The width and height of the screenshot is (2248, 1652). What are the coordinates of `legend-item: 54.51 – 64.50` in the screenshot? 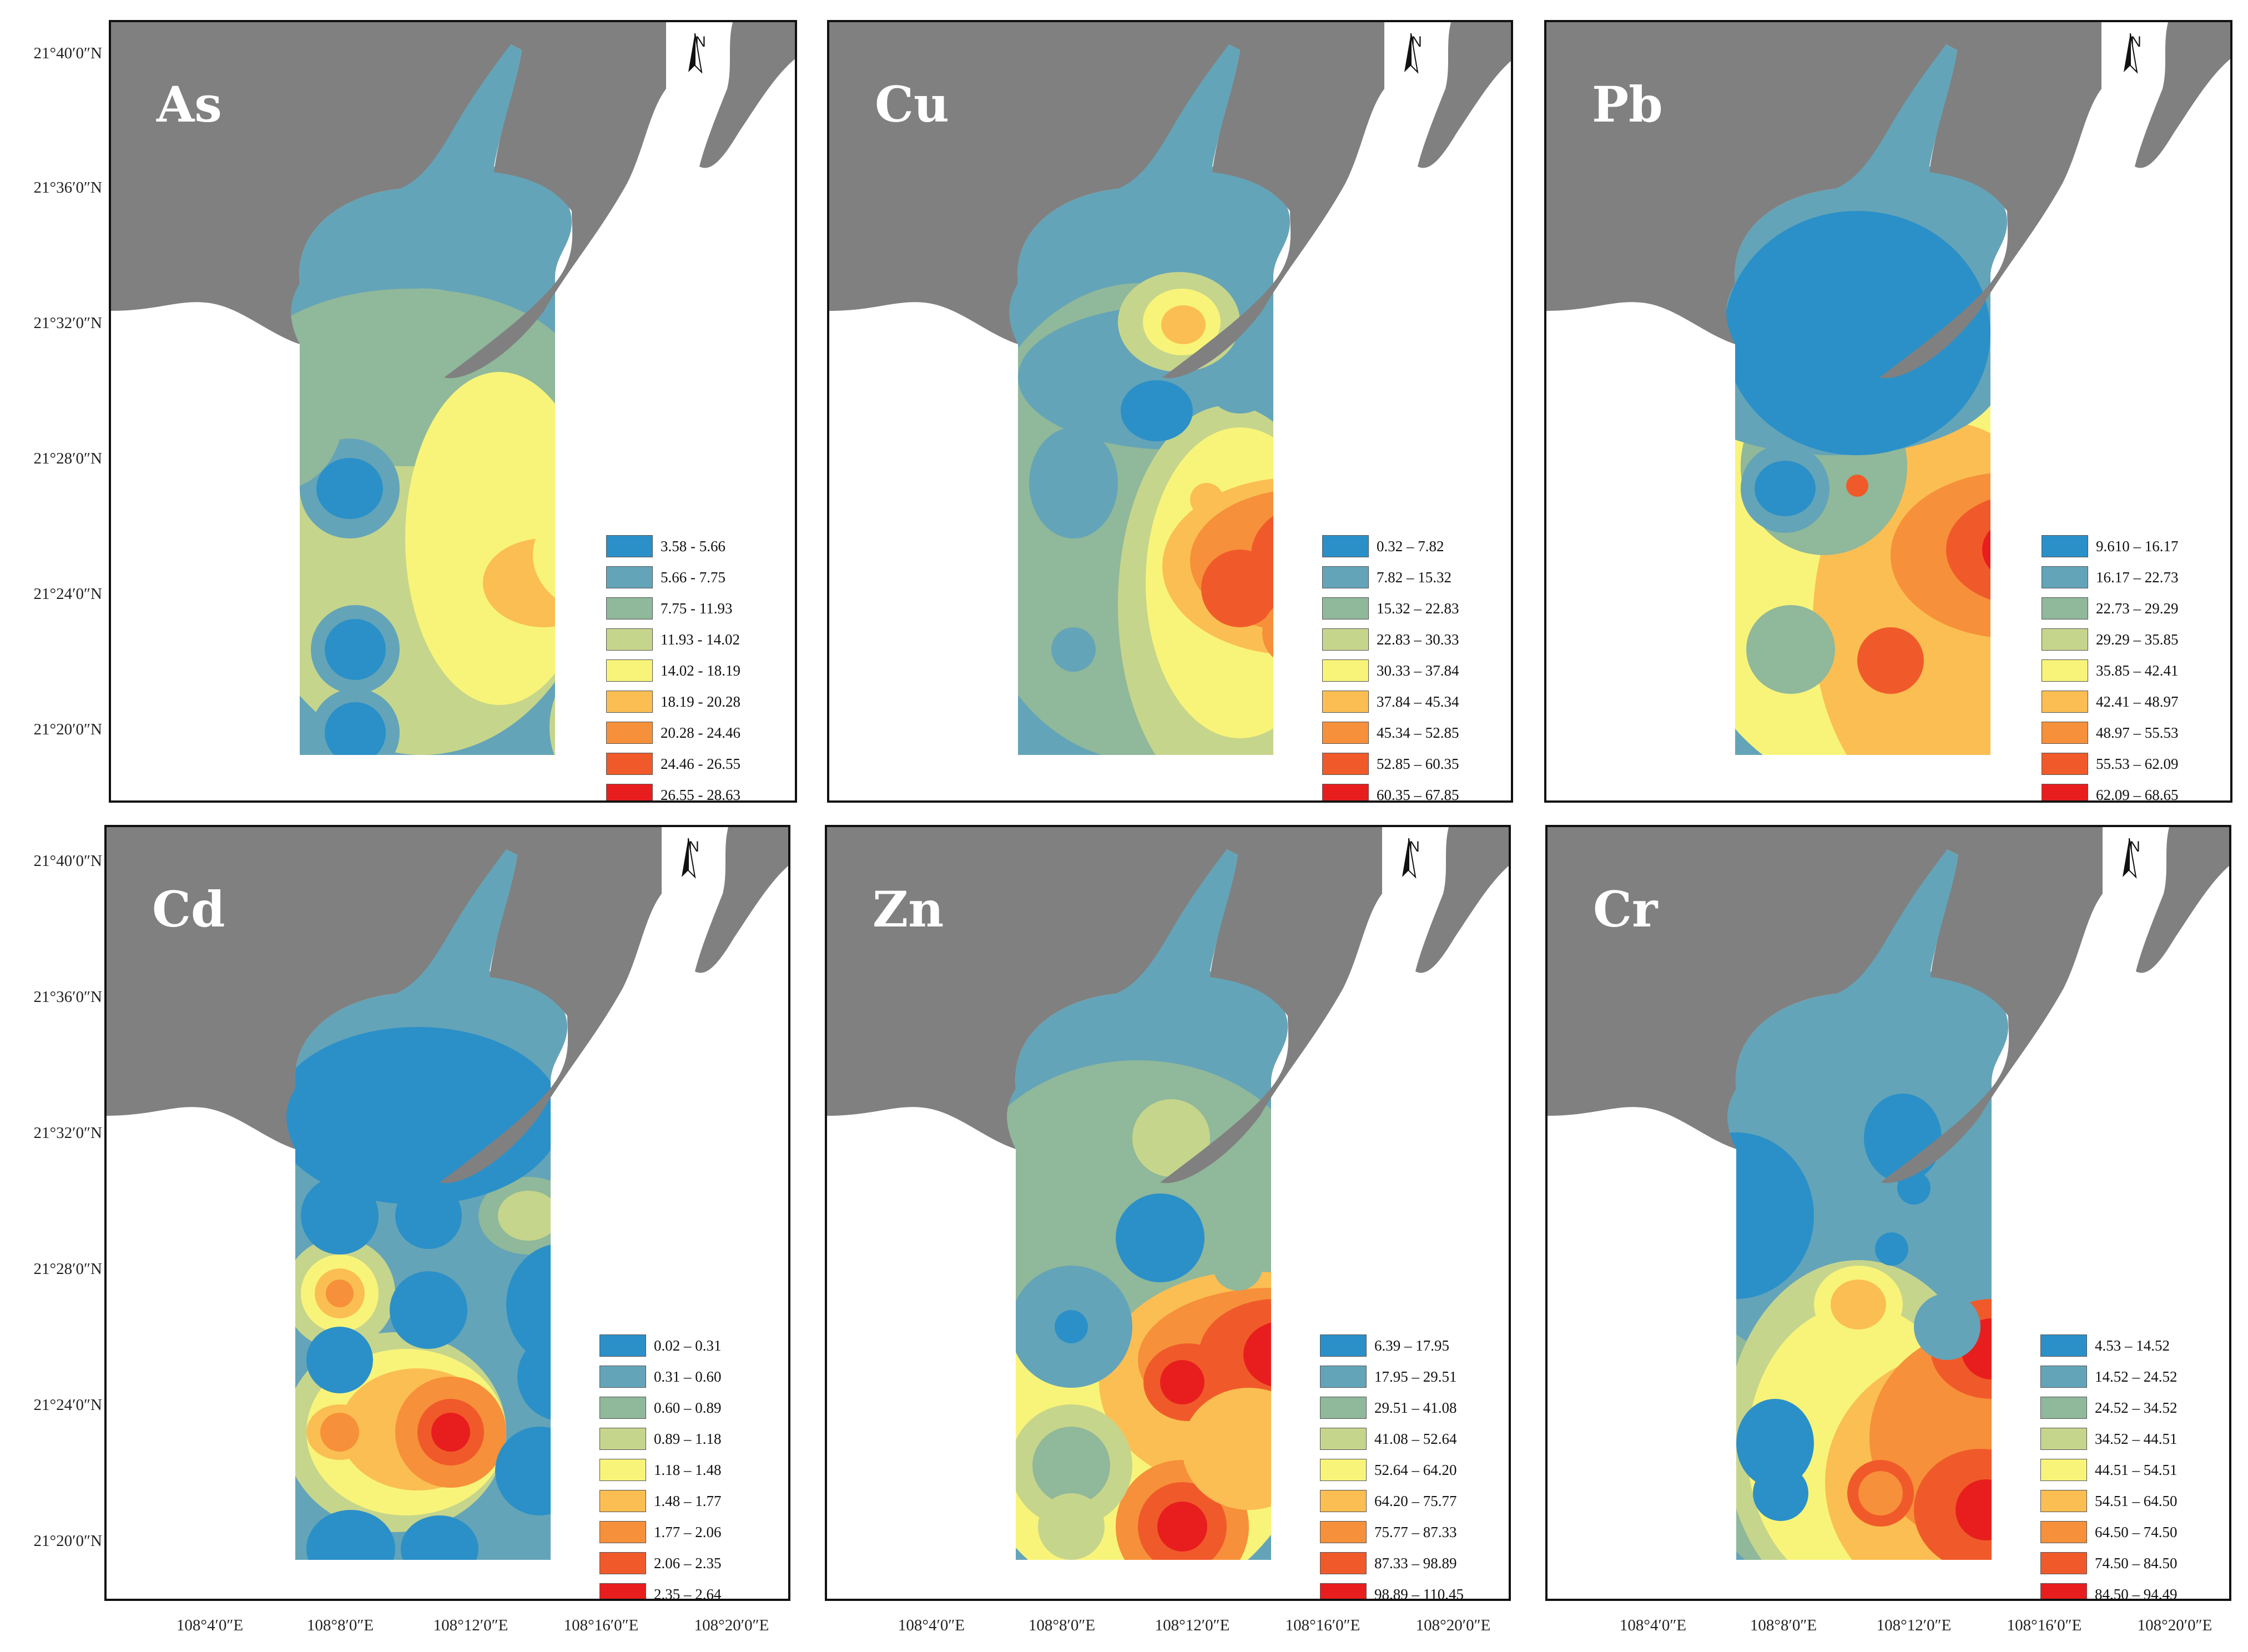 It's located at (2127, 1501).